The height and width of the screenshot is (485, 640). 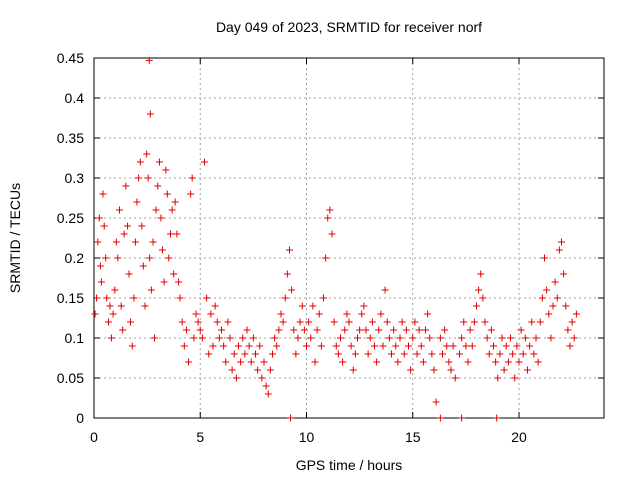 What do you see at coordinates (75, 338) in the screenshot?
I see `y-tick-label: 0.1` at bounding box center [75, 338].